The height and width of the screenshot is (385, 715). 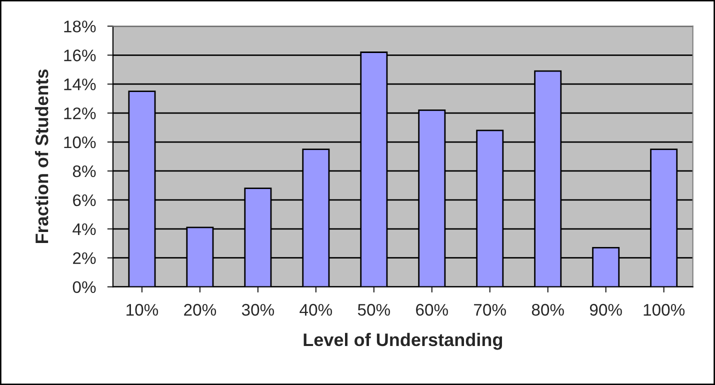 What do you see at coordinates (80, 142) in the screenshot?
I see `y-tick-label: 10%` at bounding box center [80, 142].